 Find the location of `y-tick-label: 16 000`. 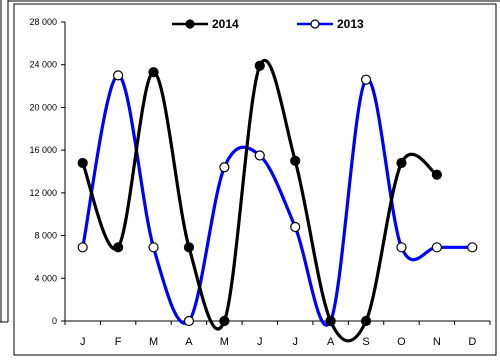

y-tick-label: 16 000 is located at coordinates (43, 150).